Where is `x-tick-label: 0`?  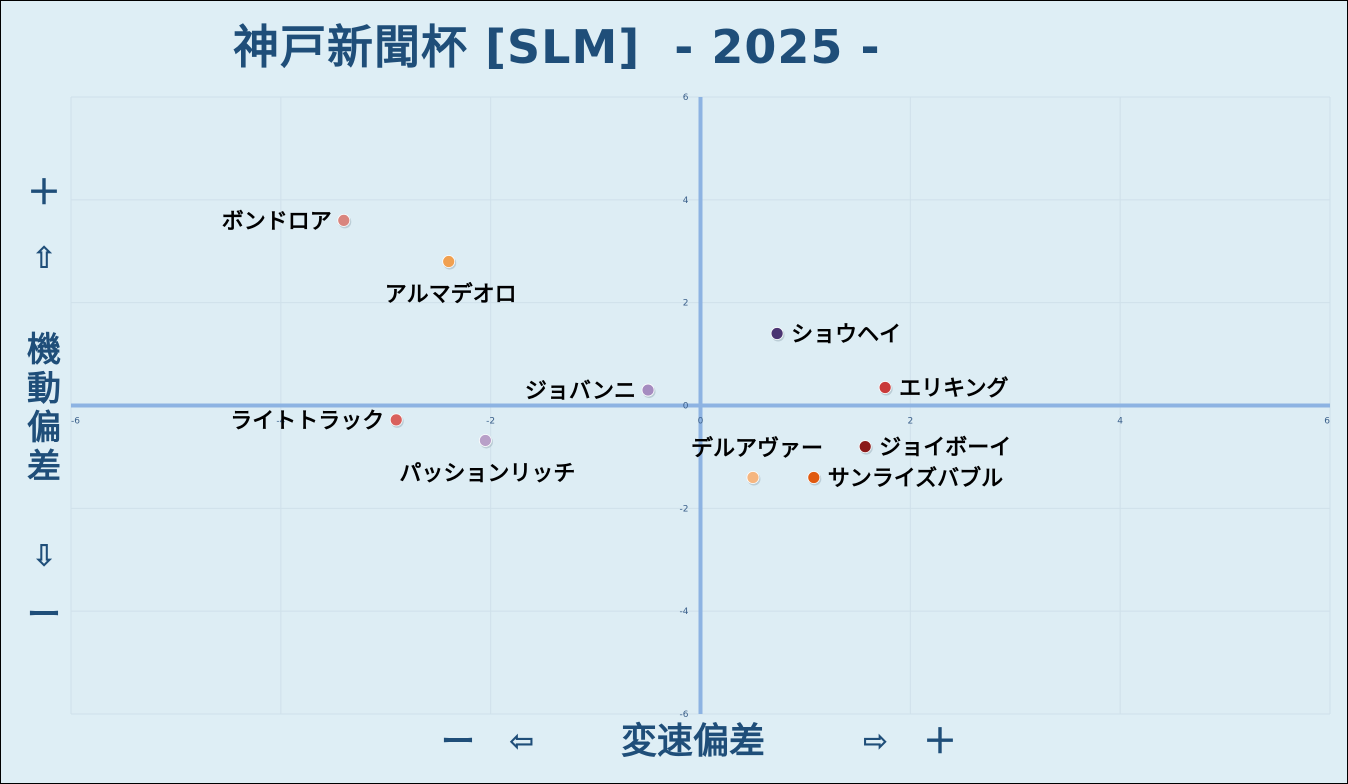 x-tick-label: 0 is located at coordinates (701, 422).